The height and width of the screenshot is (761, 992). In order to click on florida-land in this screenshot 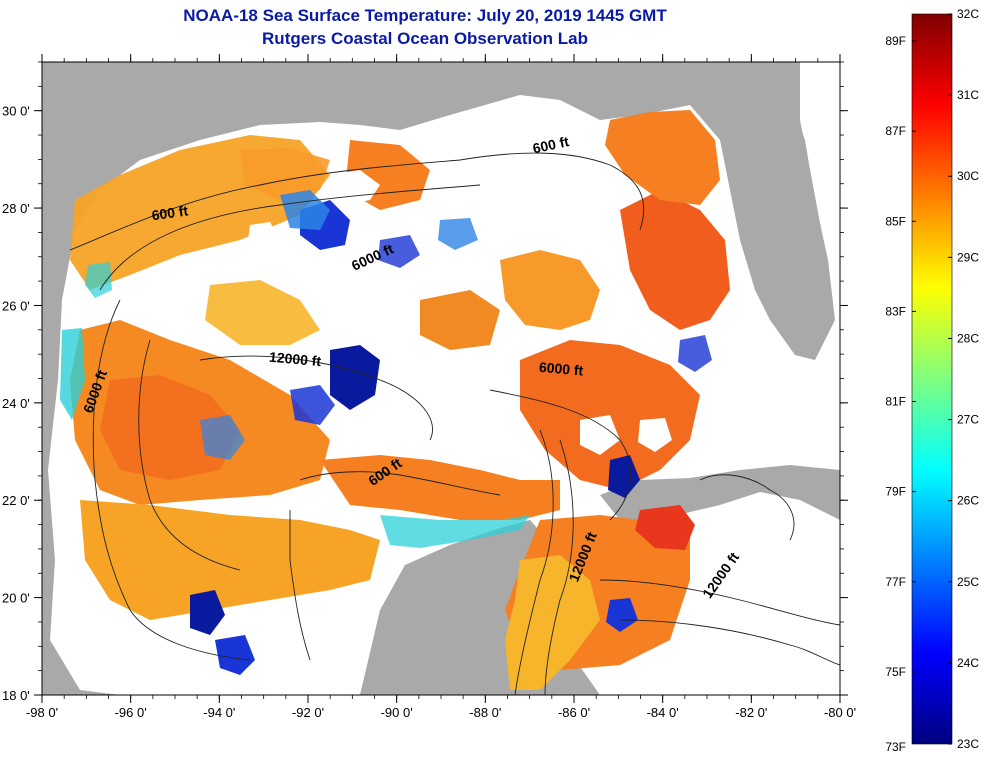, I will do `click(777, 230)`.